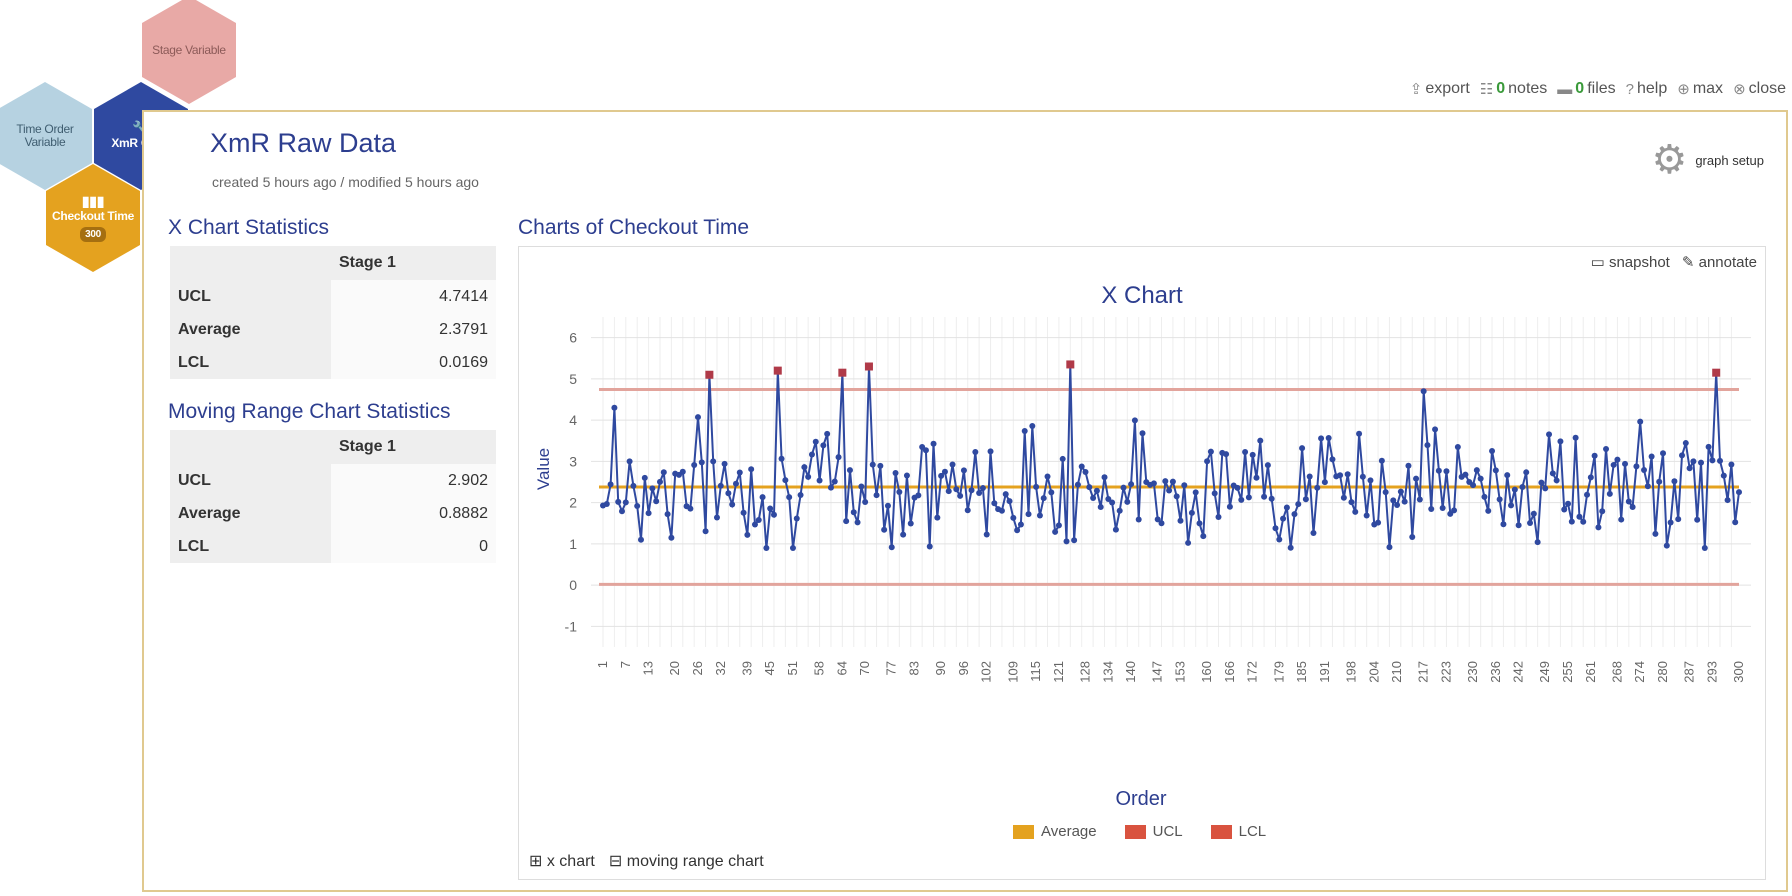 Image resolution: width=1792 pixels, height=896 pixels. Describe the element at coordinates (571, 626) in the screenshot. I see `y-tick-label: -1` at that location.